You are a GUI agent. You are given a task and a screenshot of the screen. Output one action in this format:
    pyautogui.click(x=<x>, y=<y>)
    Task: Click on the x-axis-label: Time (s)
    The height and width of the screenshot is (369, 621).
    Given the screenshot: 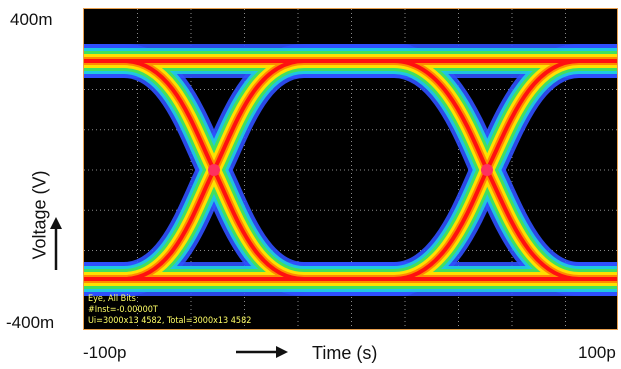 What is the action you would take?
    pyautogui.click(x=345, y=353)
    